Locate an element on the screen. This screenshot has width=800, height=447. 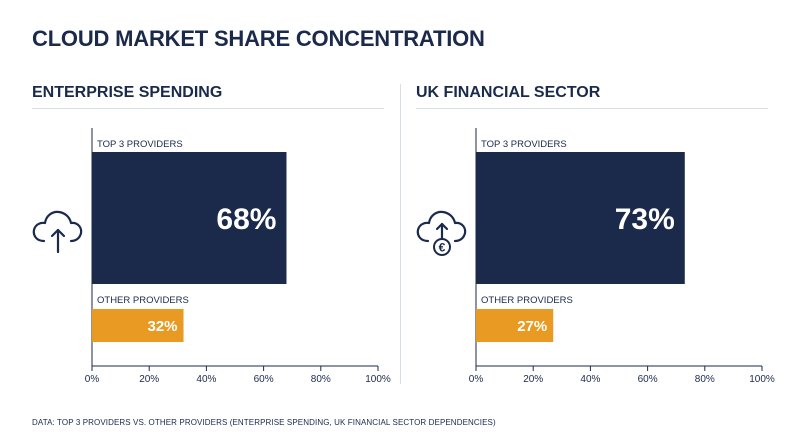
data-label: 68% is located at coordinates (246, 219).